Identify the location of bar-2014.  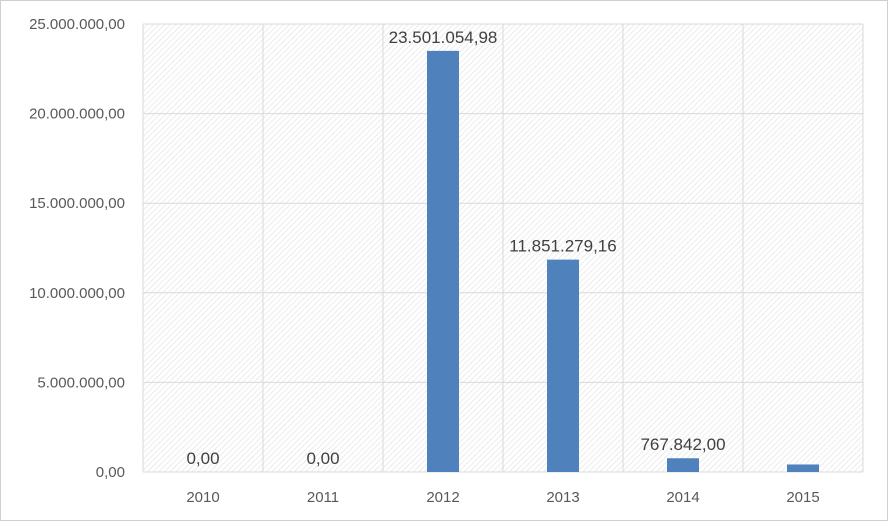
(683, 465).